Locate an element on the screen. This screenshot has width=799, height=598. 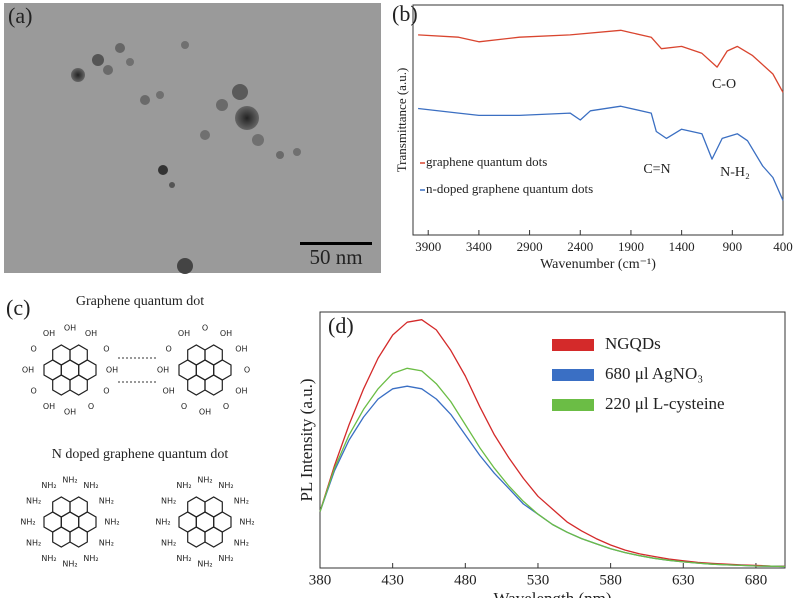
x-tick-label: 3900 is located at coordinates (428, 246).